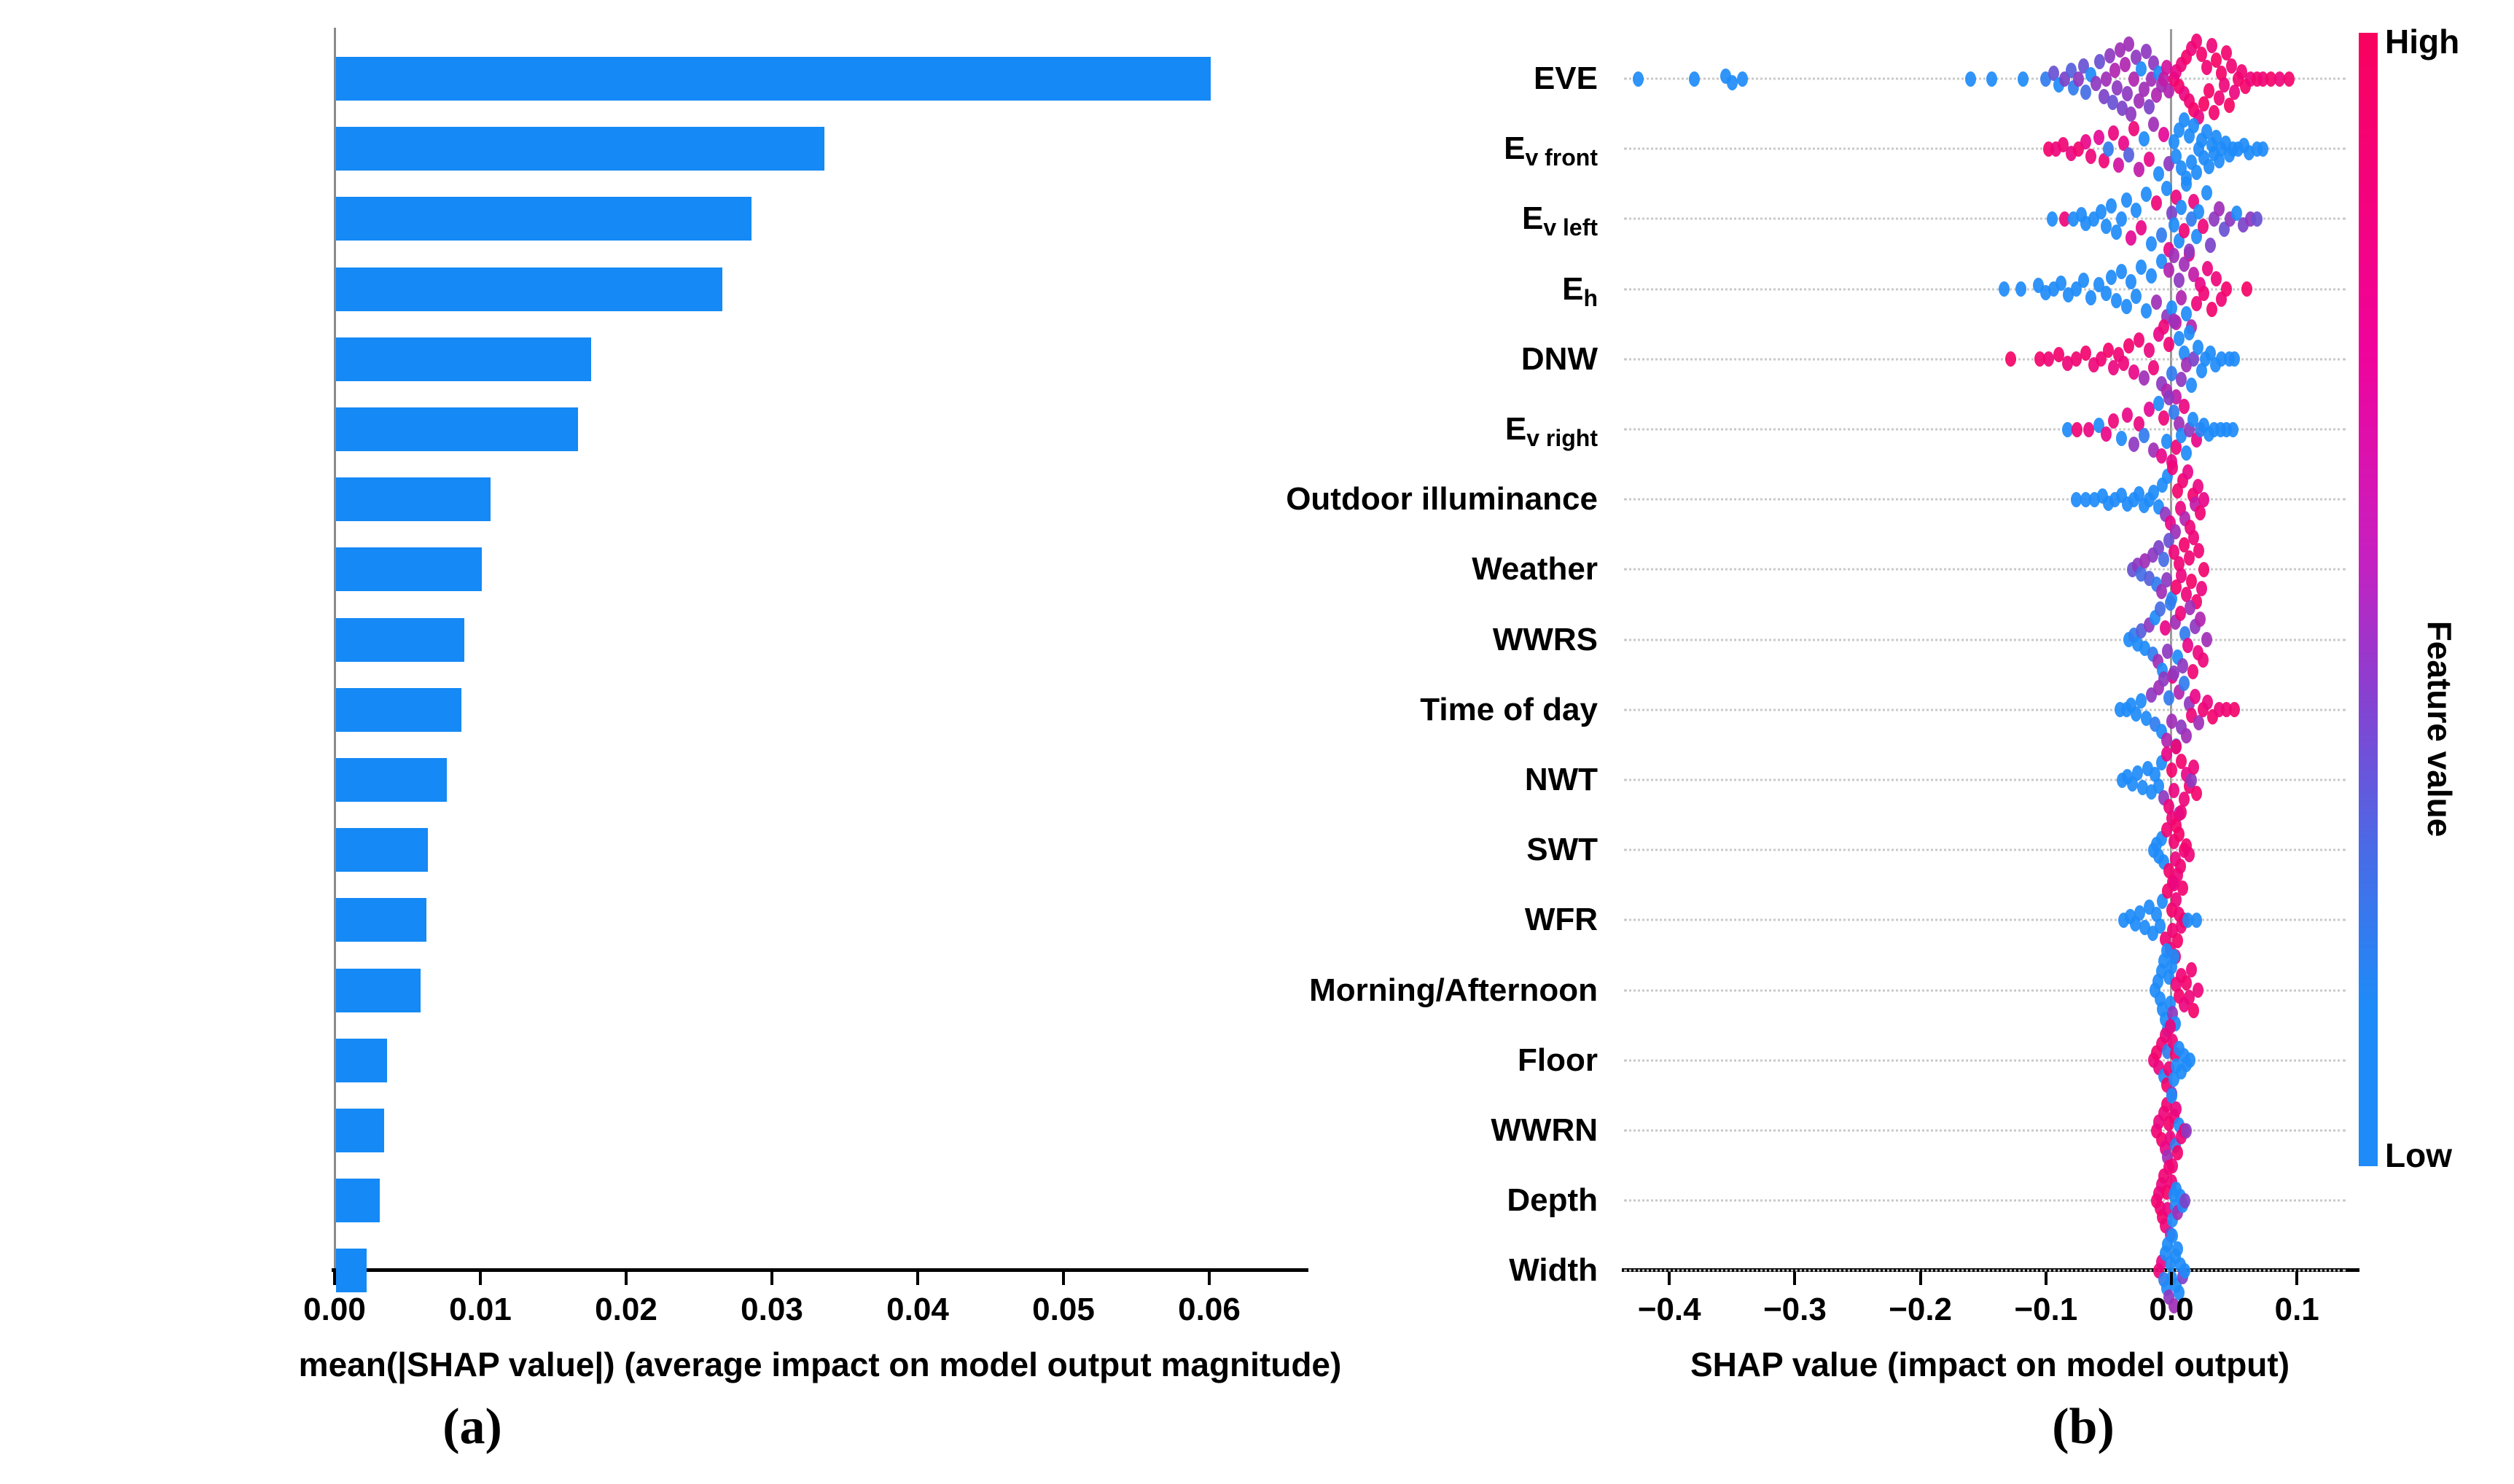  I want to click on panel-a-left-spine, so click(335, 648).